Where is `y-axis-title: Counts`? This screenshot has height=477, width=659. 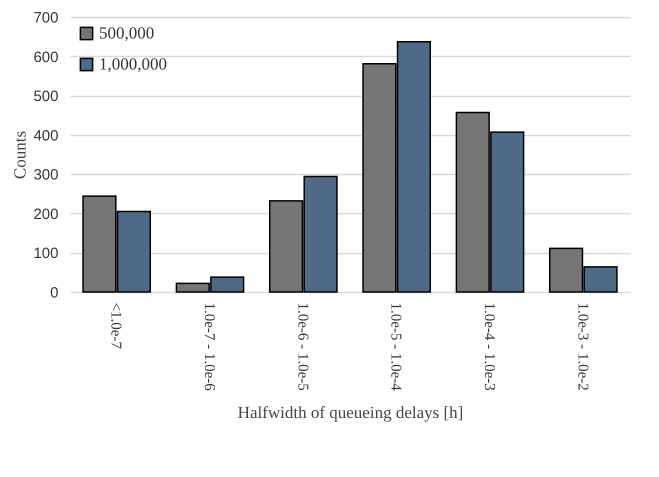 y-axis-title: Counts is located at coordinates (20, 155).